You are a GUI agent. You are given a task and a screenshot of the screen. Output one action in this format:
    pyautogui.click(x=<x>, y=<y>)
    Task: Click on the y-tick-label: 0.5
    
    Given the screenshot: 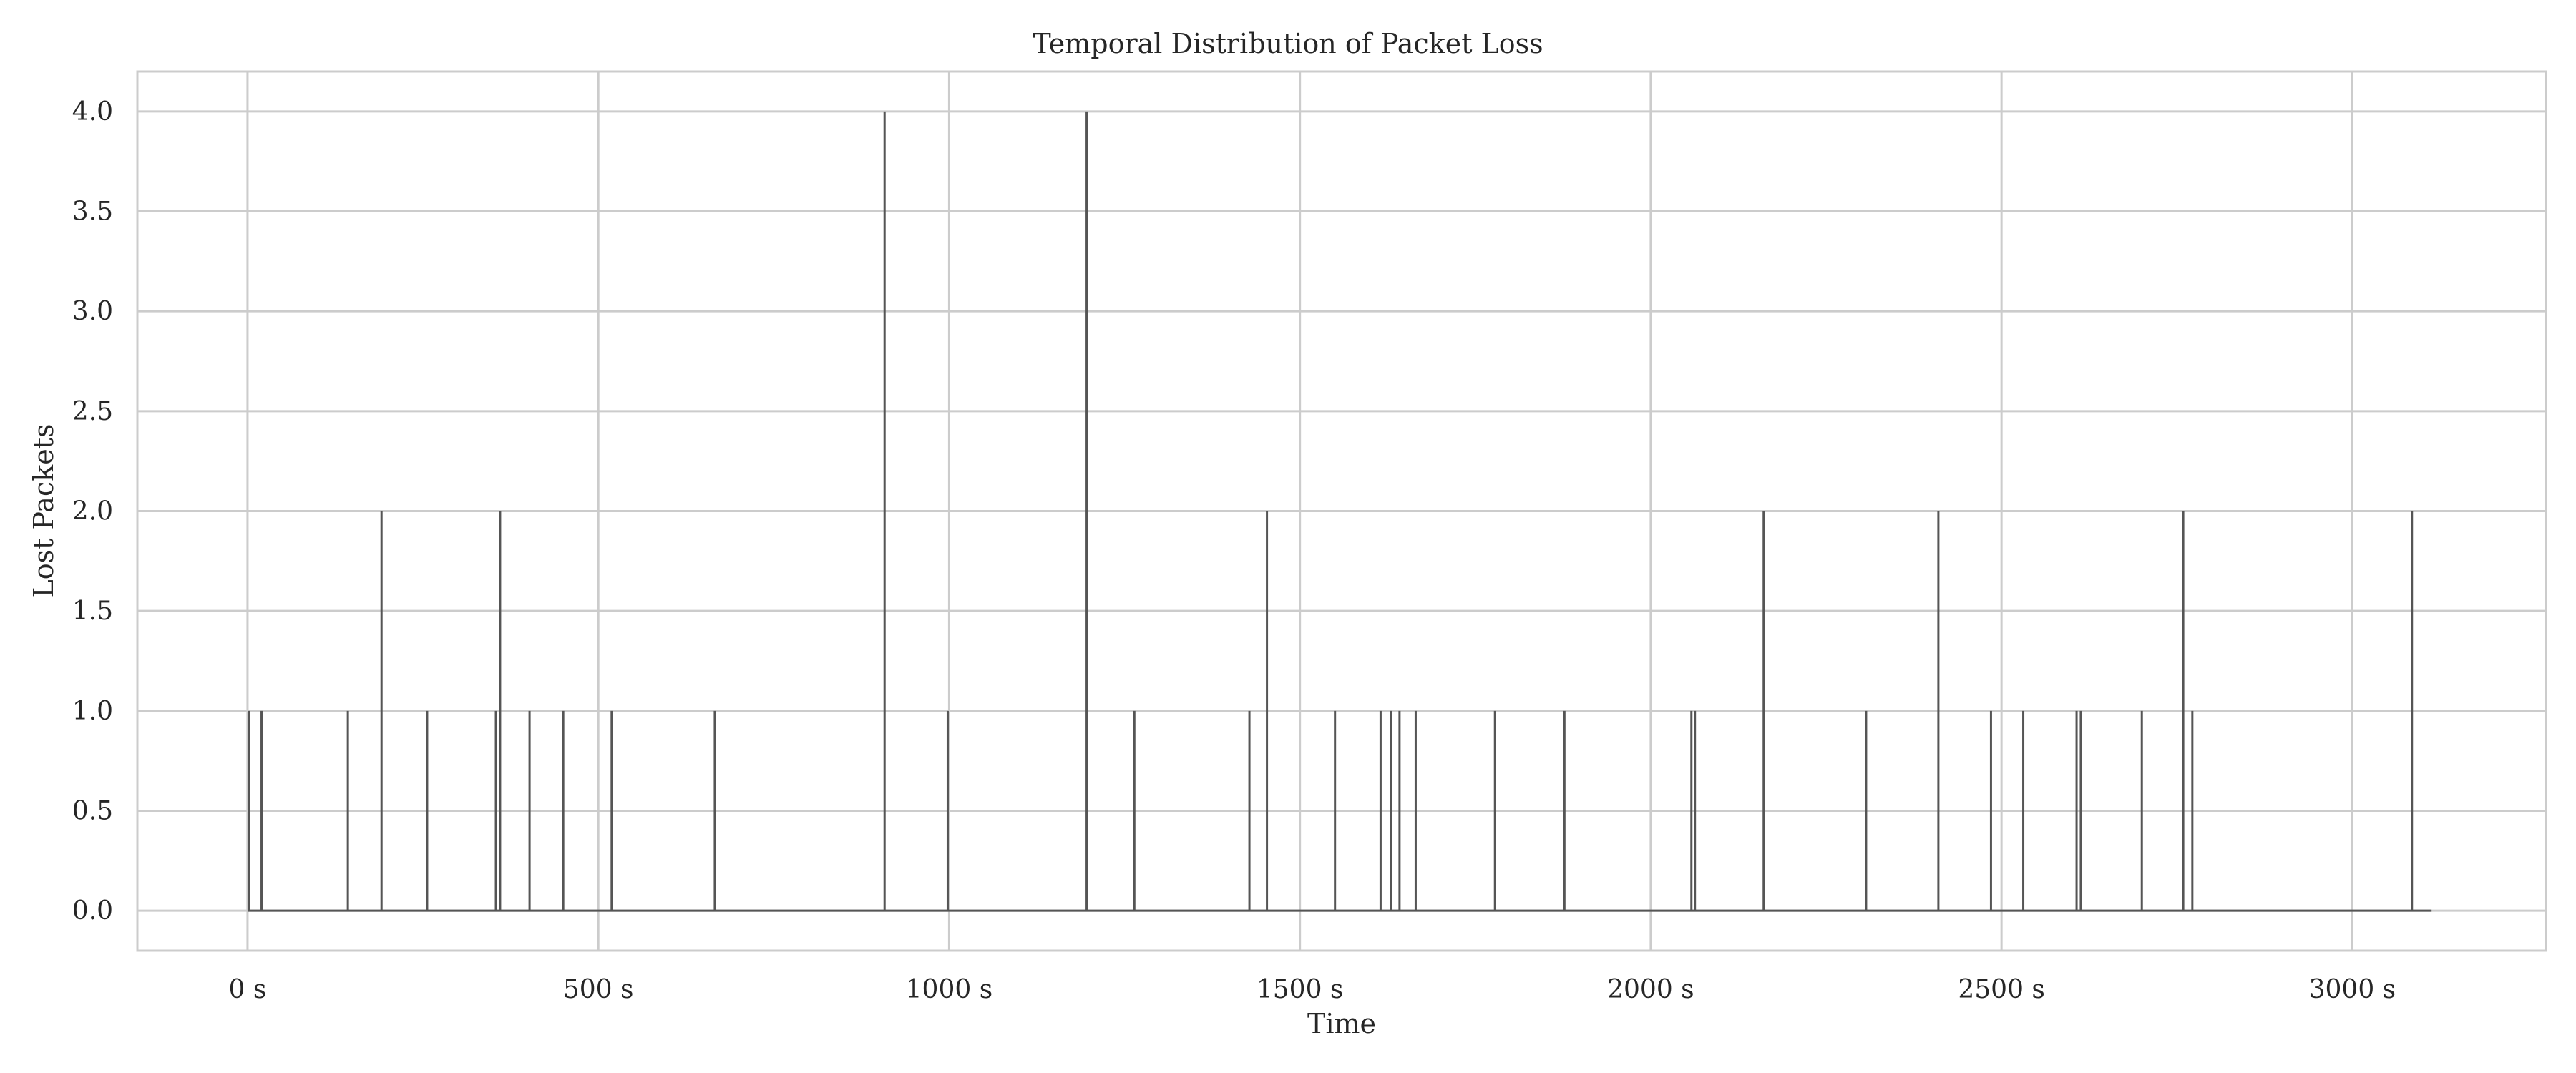 What is the action you would take?
    pyautogui.click(x=92, y=810)
    